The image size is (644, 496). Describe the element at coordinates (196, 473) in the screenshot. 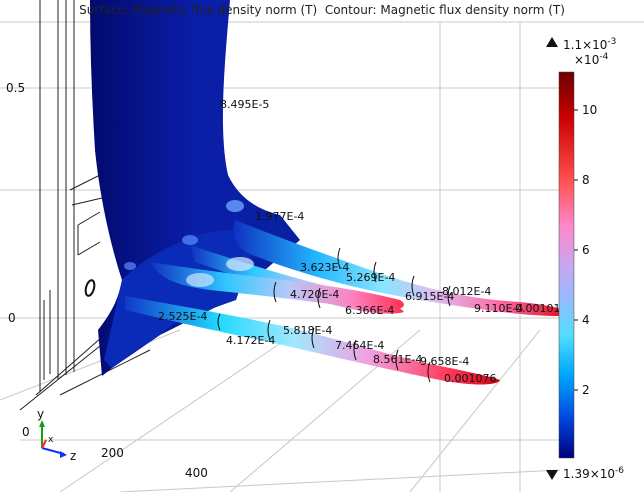

I see `z-tick-label: 400` at that location.